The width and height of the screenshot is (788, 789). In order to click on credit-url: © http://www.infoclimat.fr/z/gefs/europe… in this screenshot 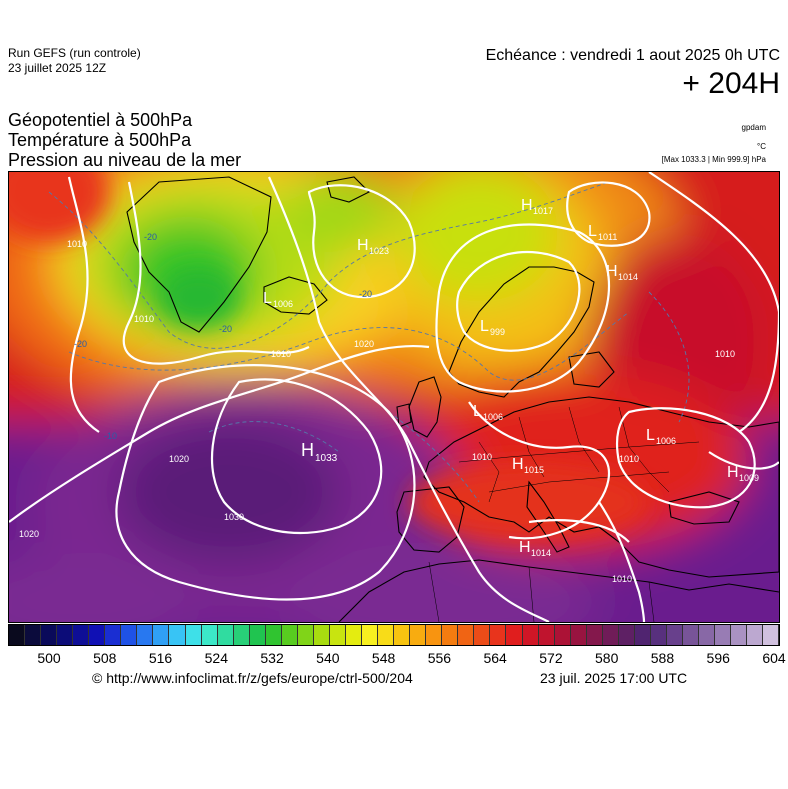, I will do `click(252, 678)`.